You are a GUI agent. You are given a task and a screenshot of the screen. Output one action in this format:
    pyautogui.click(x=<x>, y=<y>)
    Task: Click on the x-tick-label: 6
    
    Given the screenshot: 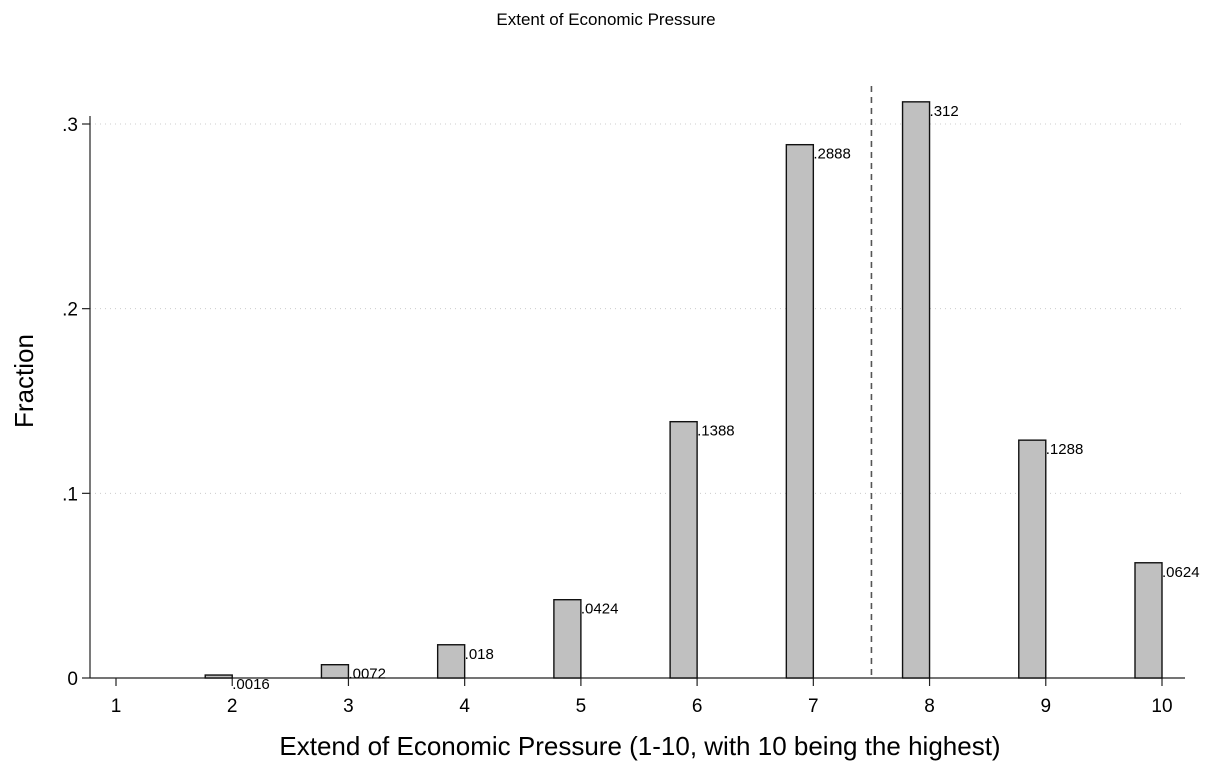 What is the action you would take?
    pyautogui.click(x=697, y=706)
    